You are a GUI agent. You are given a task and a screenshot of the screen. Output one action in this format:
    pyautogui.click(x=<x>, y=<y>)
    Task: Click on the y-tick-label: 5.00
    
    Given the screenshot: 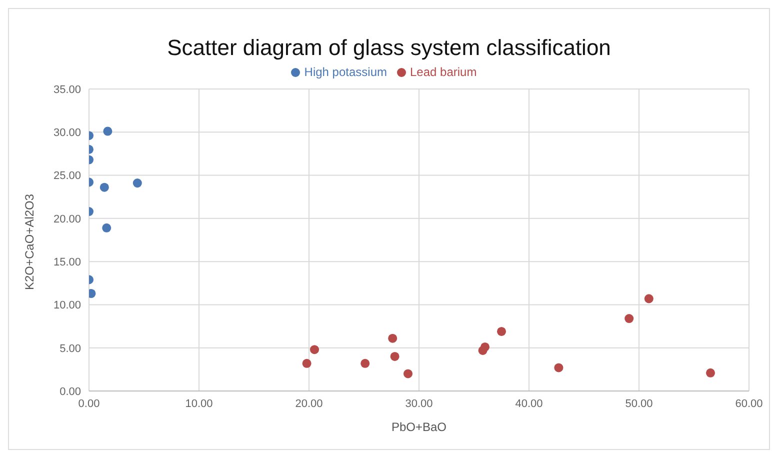 What is the action you would take?
    pyautogui.click(x=70, y=348)
    